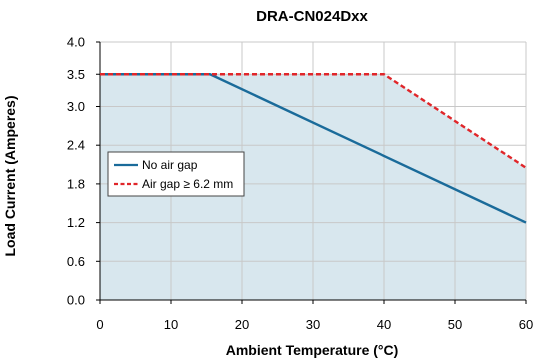 This screenshot has width=535, height=360. Describe the element at coordinates (526, 324) in the screenshot. I see `x-tick-label: 60` at that location.